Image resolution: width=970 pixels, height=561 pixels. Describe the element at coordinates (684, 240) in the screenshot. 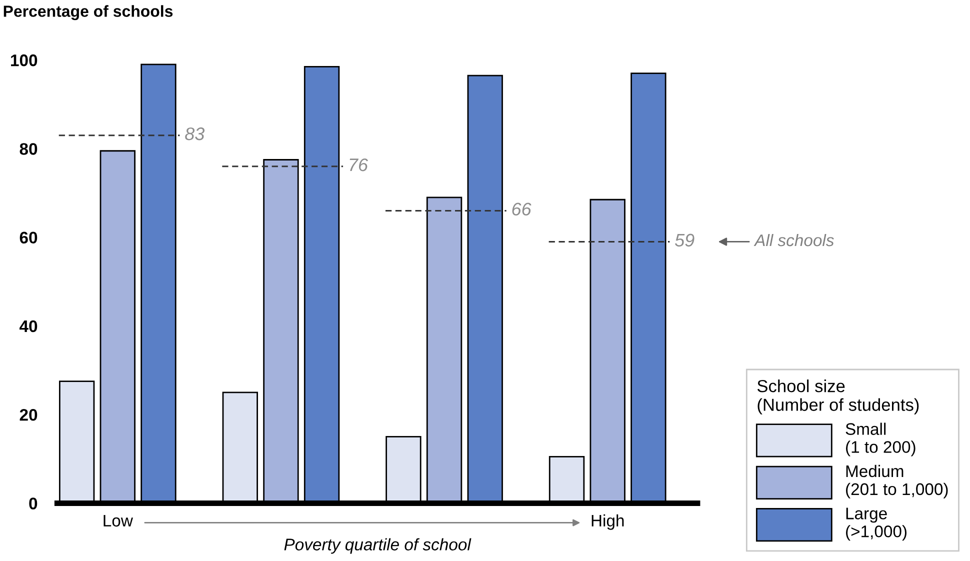

I see `ref-line-label: 59` at that location.